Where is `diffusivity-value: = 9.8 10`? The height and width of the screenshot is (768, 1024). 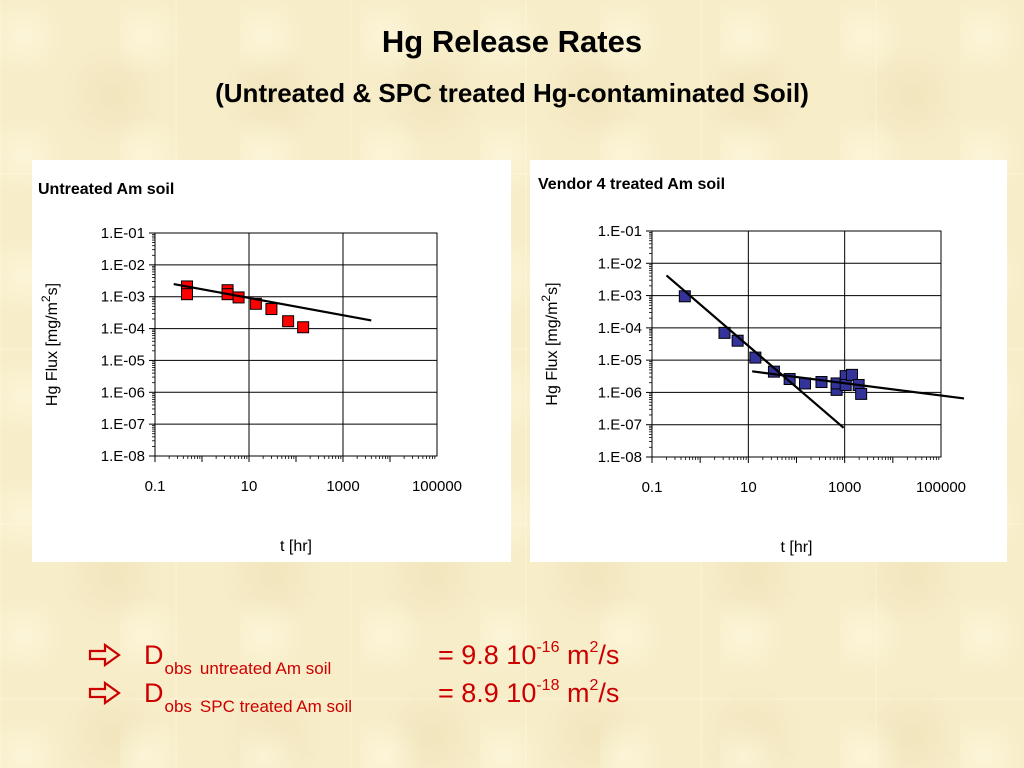
diffusivity-value: = 9.8 10 is located at coordinates (487, 655).